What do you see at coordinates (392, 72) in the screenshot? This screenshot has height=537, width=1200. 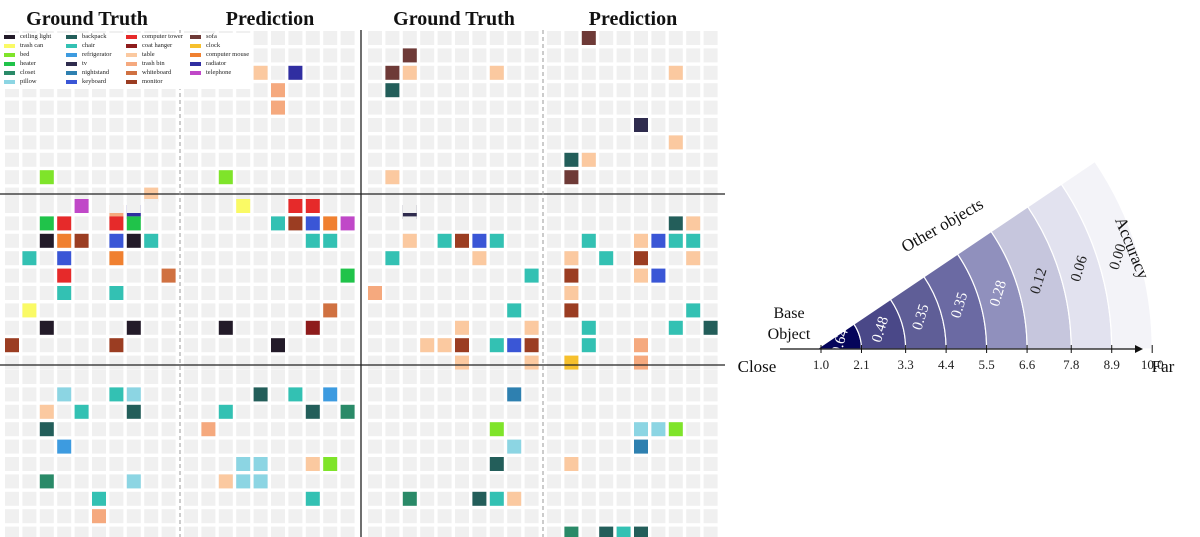 I see `grid-cell-sofa` at bounding box center [392, 72].